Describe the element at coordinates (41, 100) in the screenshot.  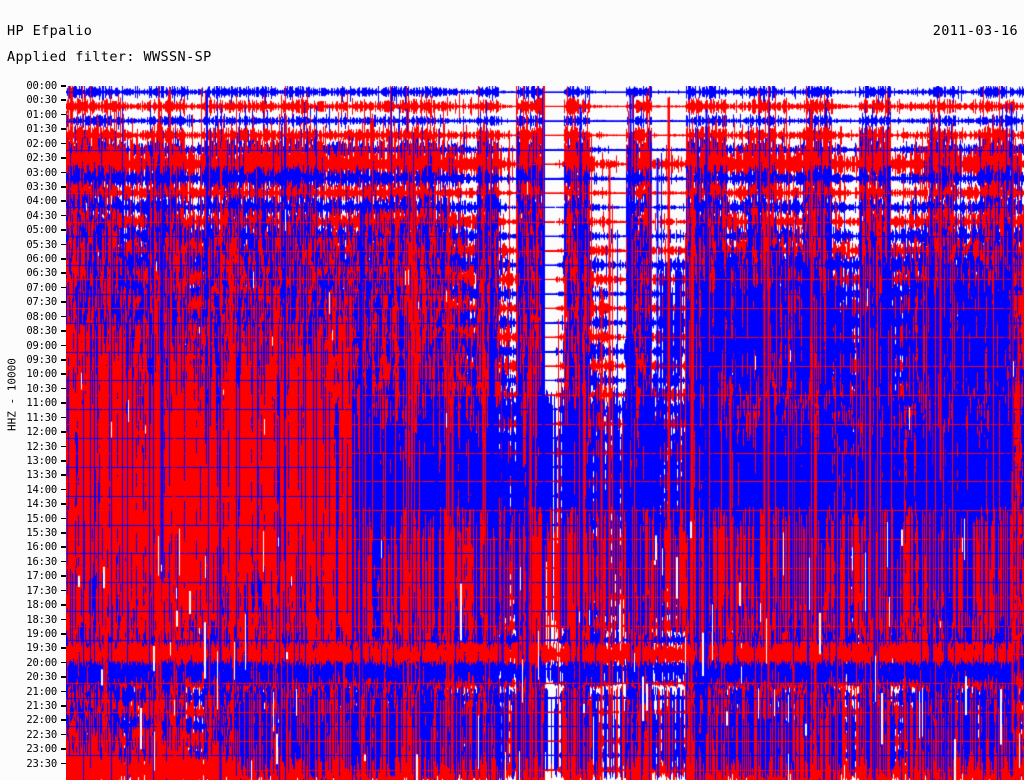
I see `time-tick-label: 00:30` at that location.